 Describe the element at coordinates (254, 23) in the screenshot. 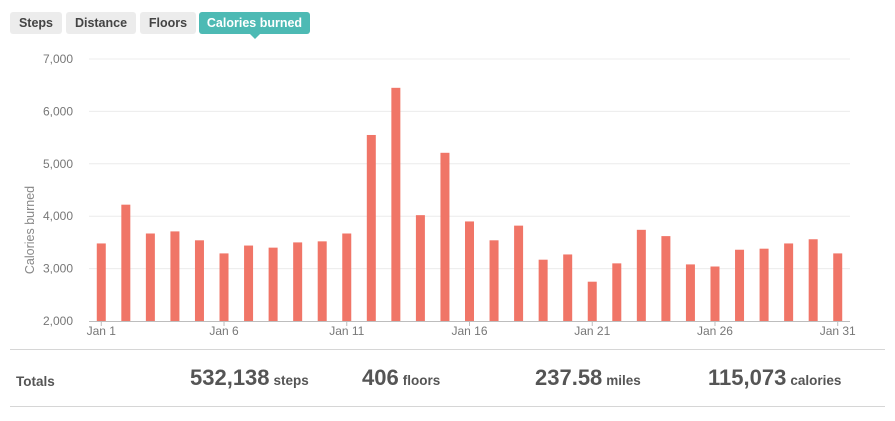

I see `tab-calories-burned-label: Calories burned` at that location.